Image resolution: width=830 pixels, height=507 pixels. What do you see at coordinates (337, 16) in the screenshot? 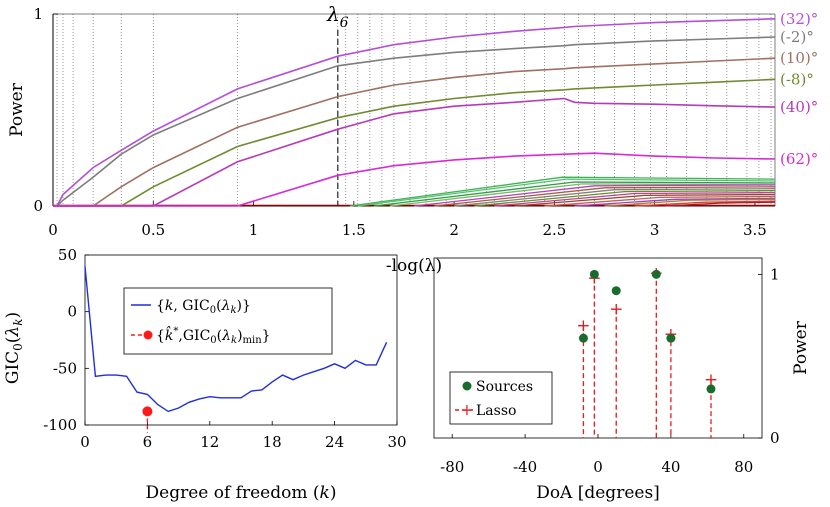
I see `lambda-marker-label: λ6` at bounding box center [337, 16].